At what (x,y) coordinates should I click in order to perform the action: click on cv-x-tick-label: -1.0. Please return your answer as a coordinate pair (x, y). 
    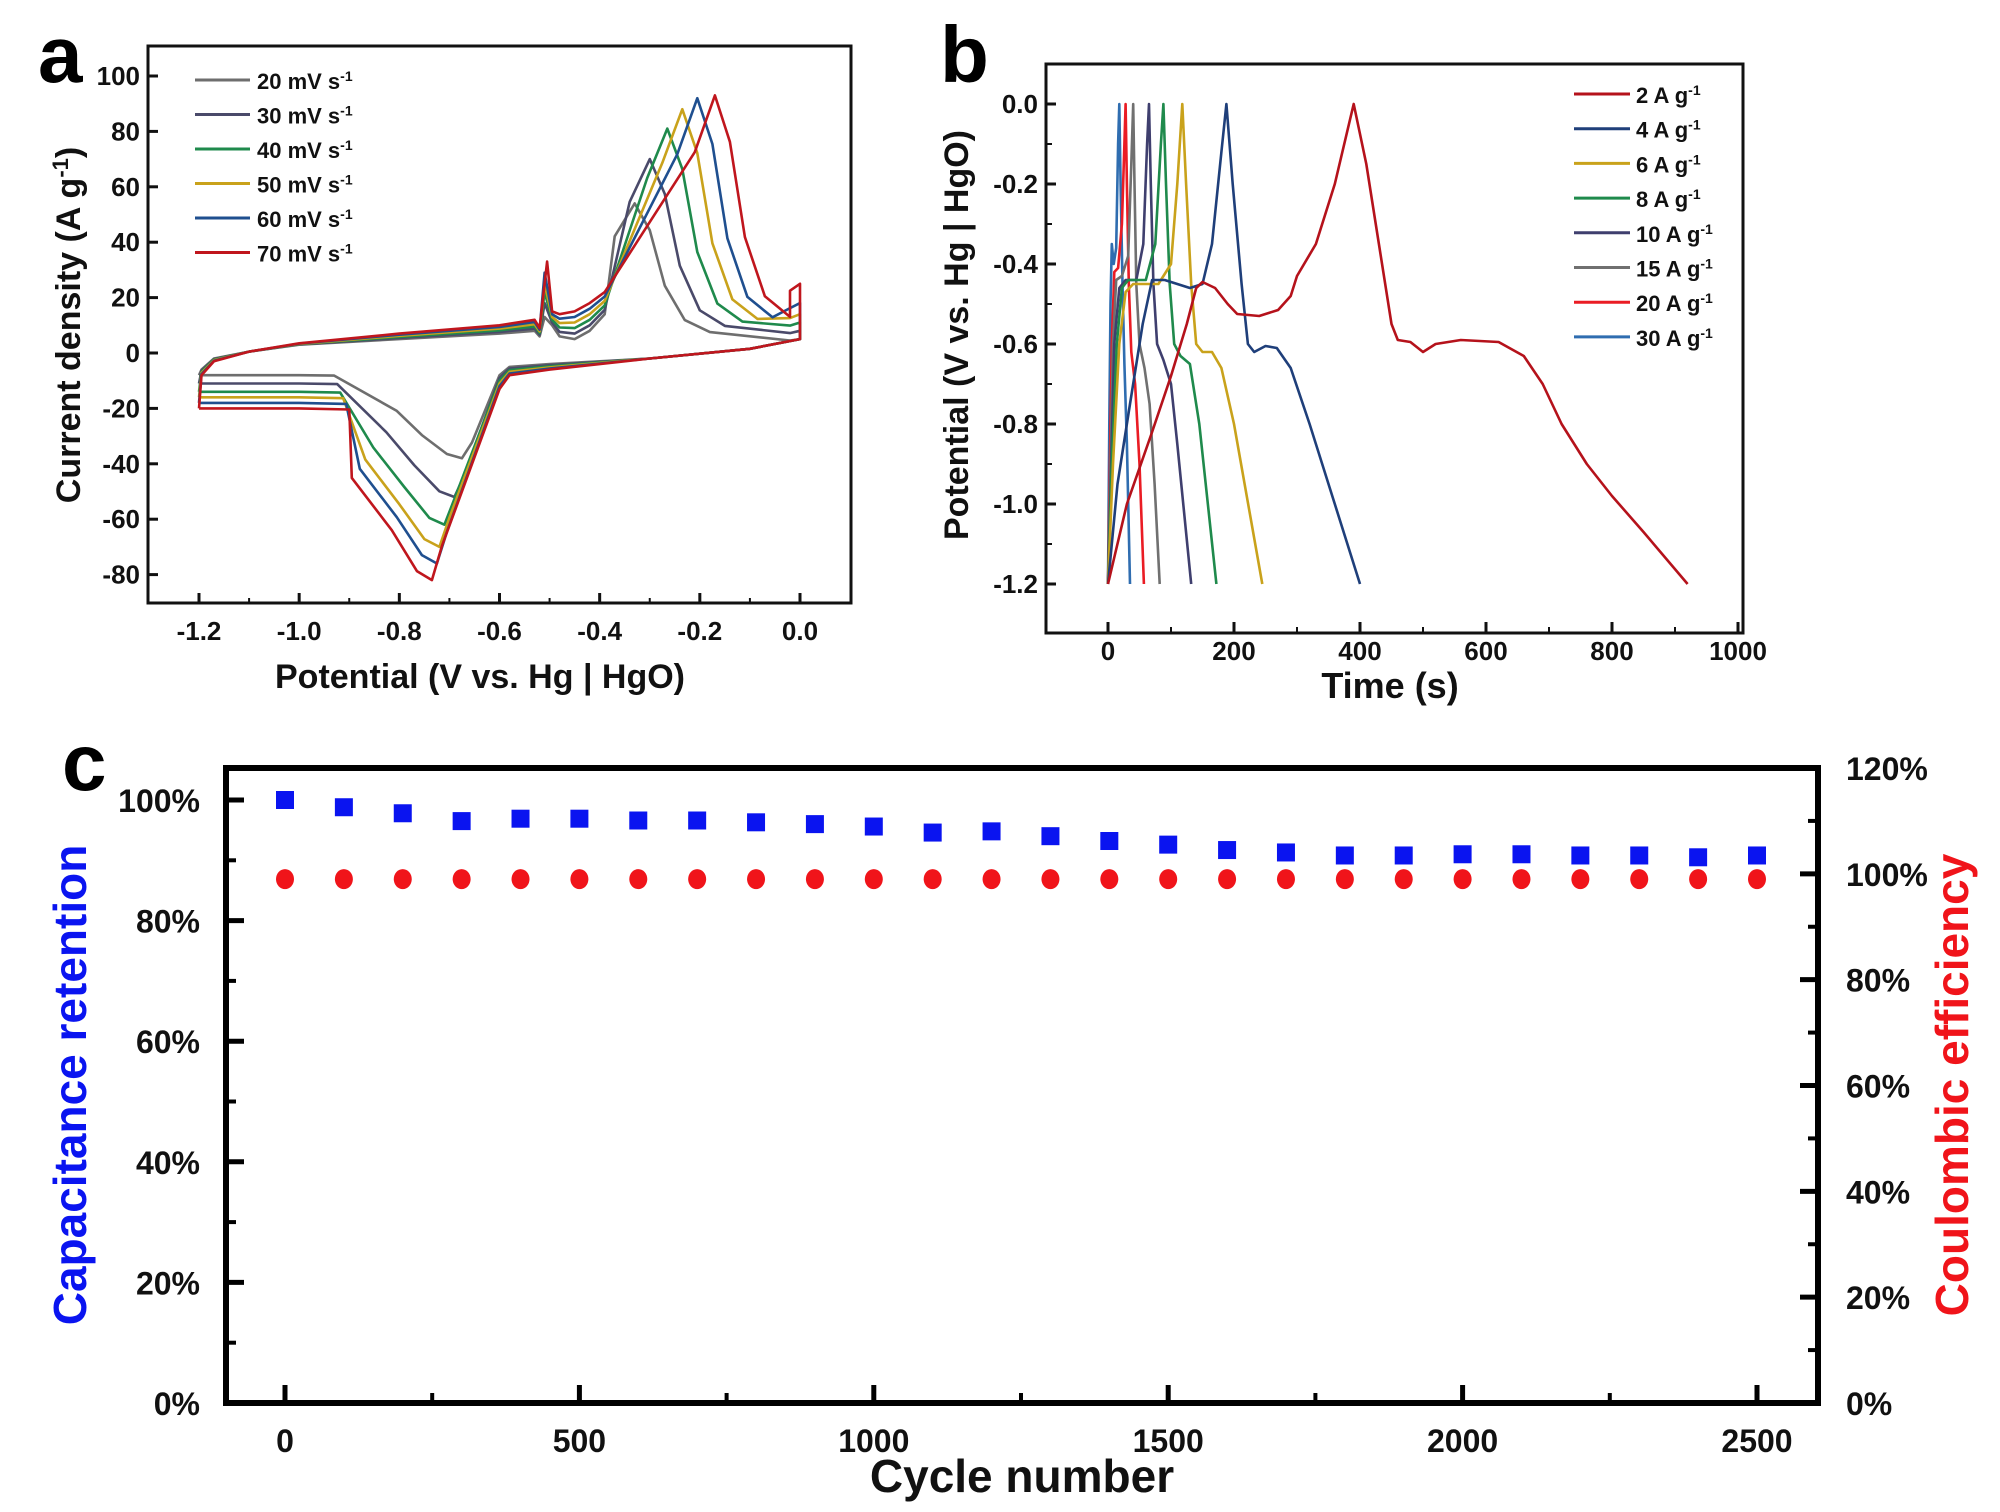
    Looking at the image, I should click on (299, 631).